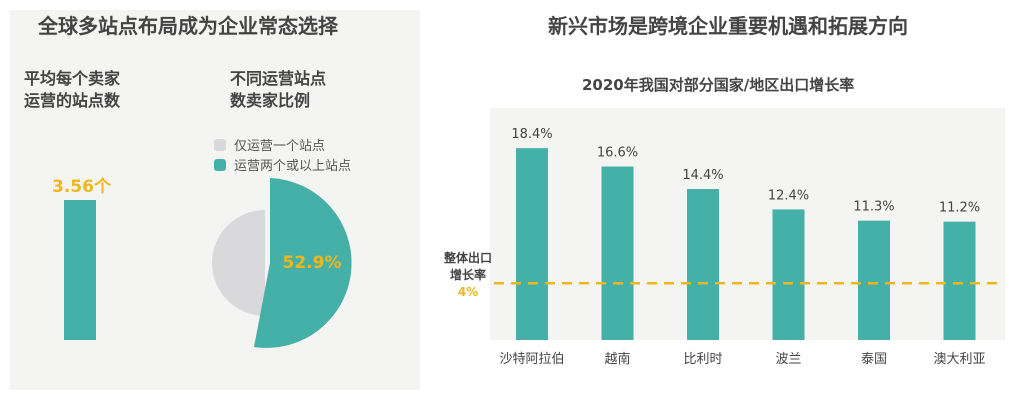 This screenshot has width=1023, height=400. What do you see at coordinates (81, 187) in the screenshot?
I see `avg-sites-value: 3.56个` at bounding box center [81, 187].